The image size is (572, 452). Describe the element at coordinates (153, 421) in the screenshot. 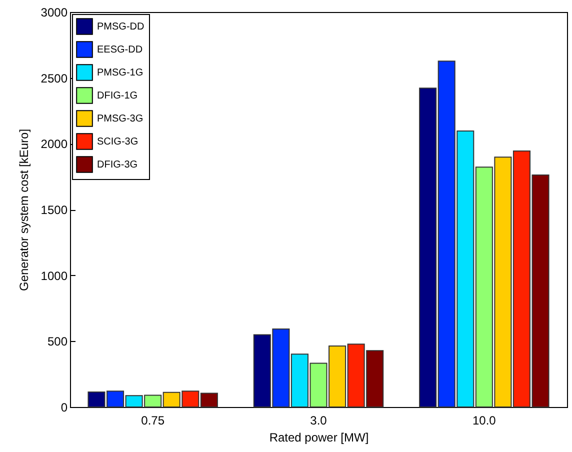

I see `x-tick-label: 0.75` at that location.